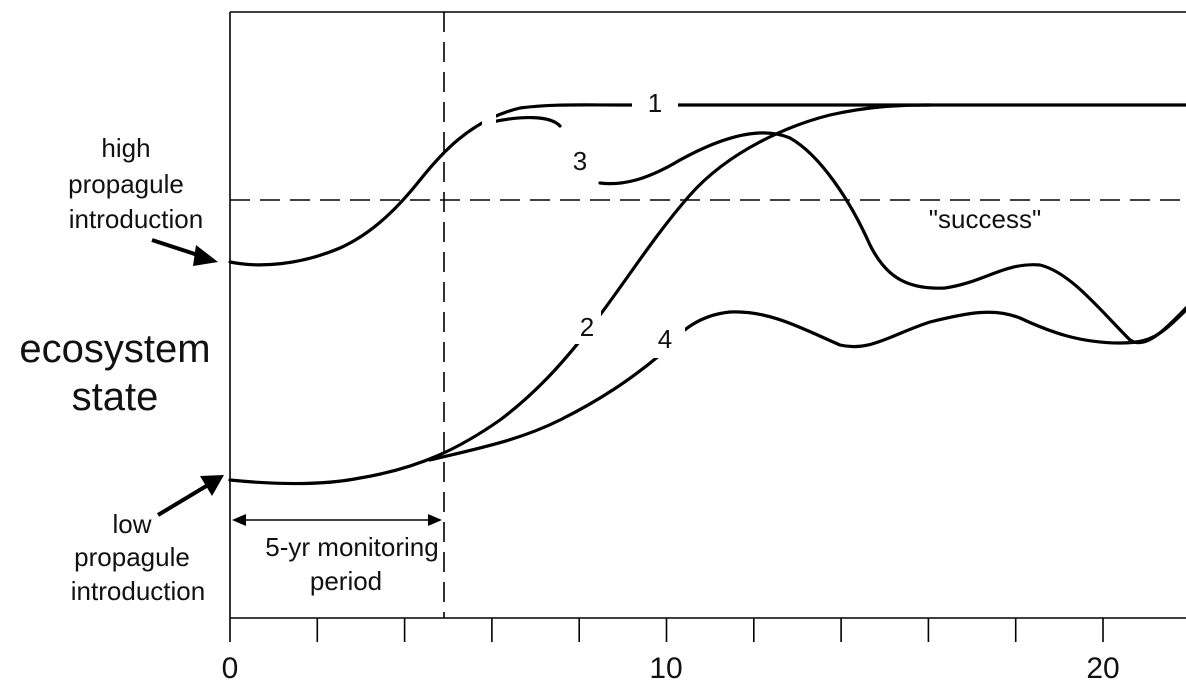 This screenshot has width=1186, height=688. I want to click on high-input-label-line-3: introduction, so click(136, 219).